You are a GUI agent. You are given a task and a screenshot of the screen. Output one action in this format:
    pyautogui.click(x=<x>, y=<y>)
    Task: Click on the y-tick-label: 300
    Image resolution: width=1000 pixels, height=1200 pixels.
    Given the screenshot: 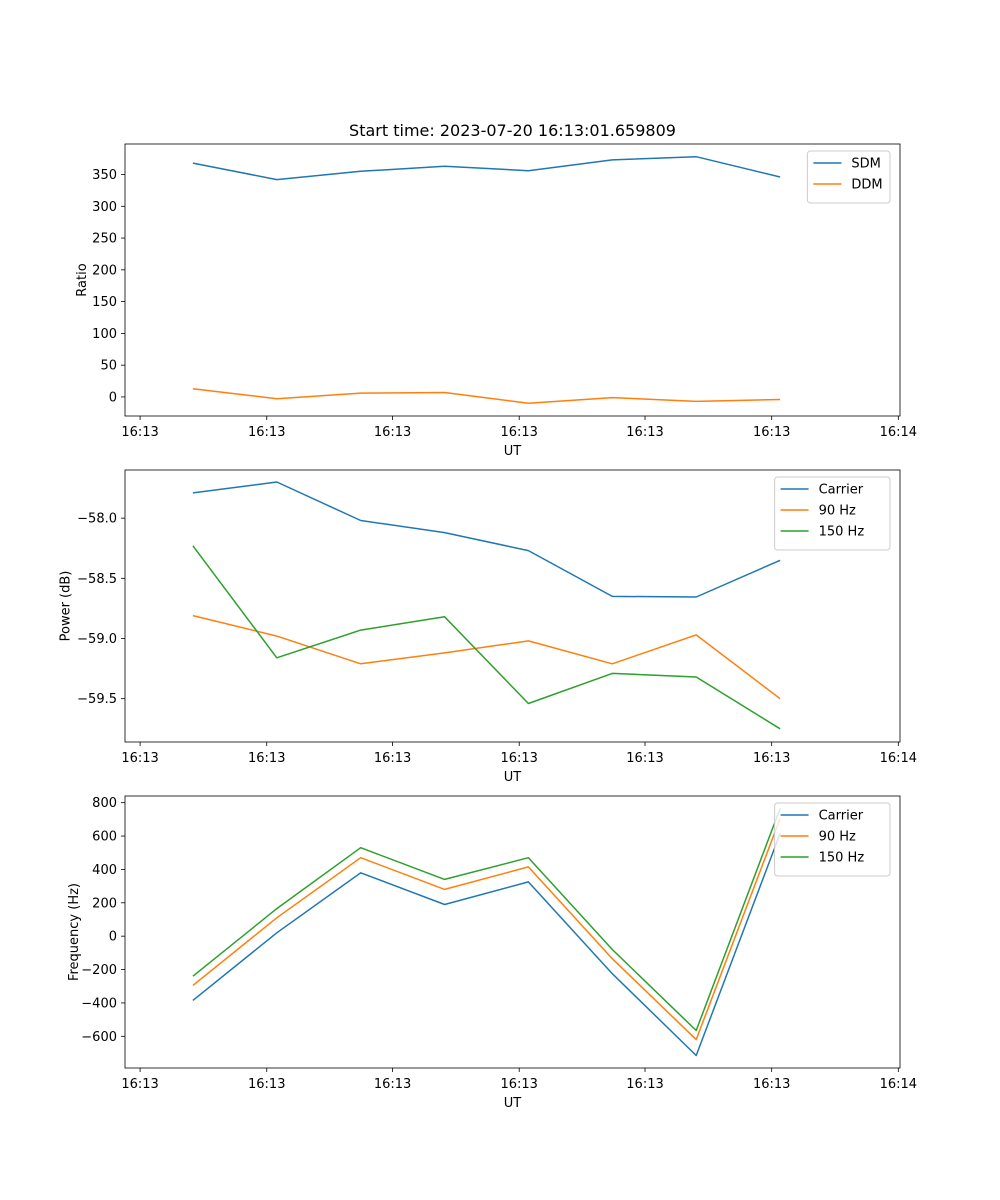 What is the action you would take?
    pyautogui.click(x=104, y=207)
    